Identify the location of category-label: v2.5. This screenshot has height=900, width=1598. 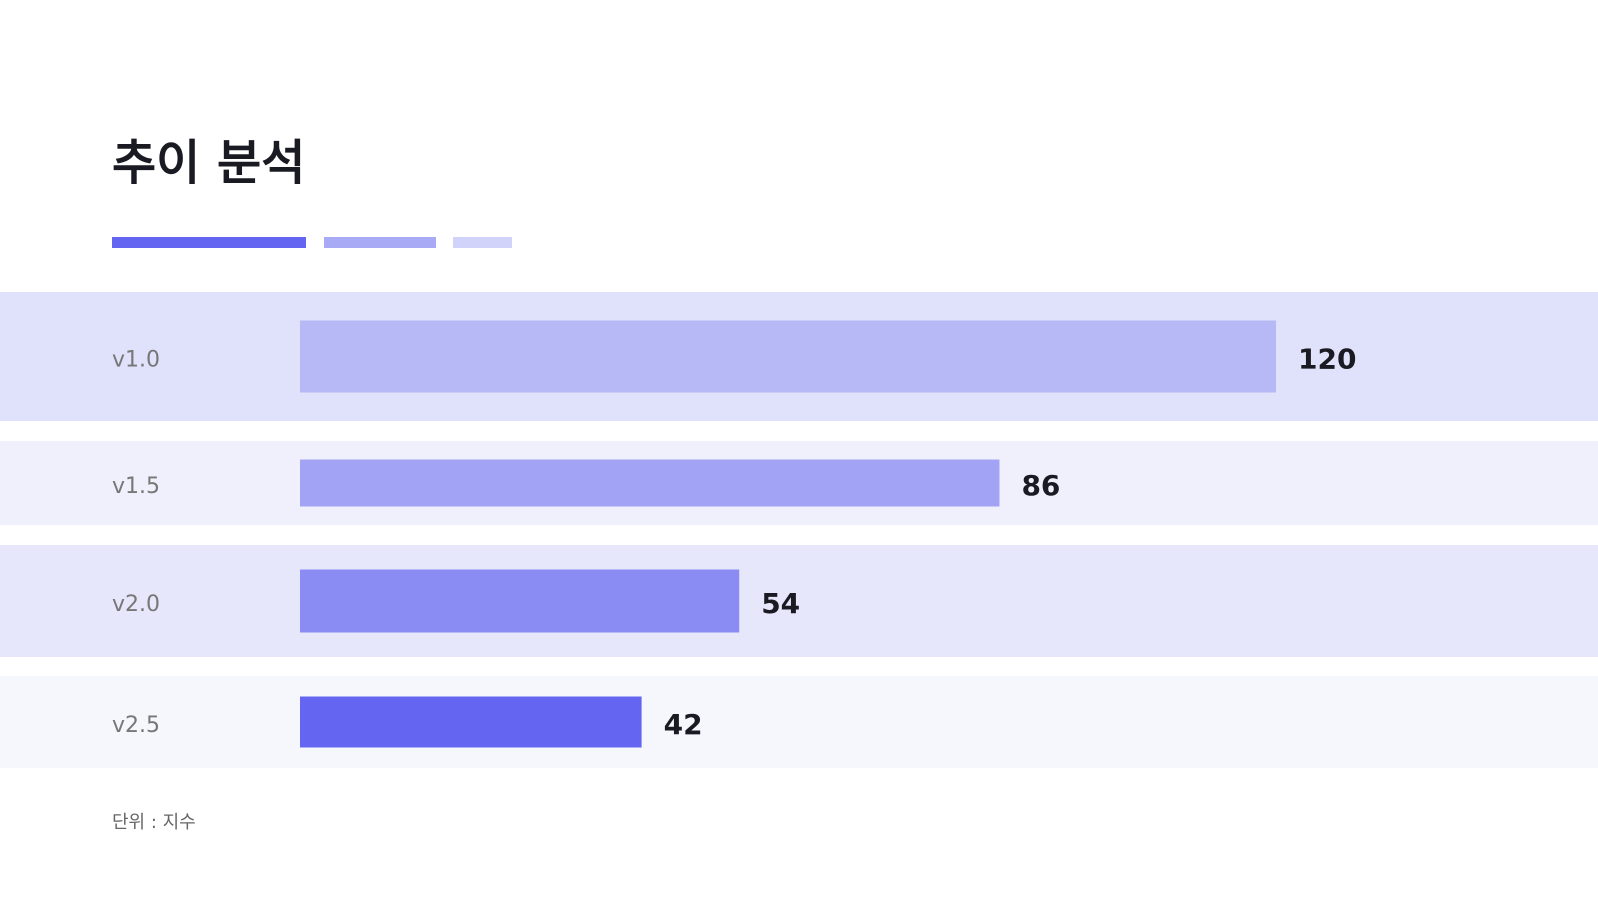
(136, 725).